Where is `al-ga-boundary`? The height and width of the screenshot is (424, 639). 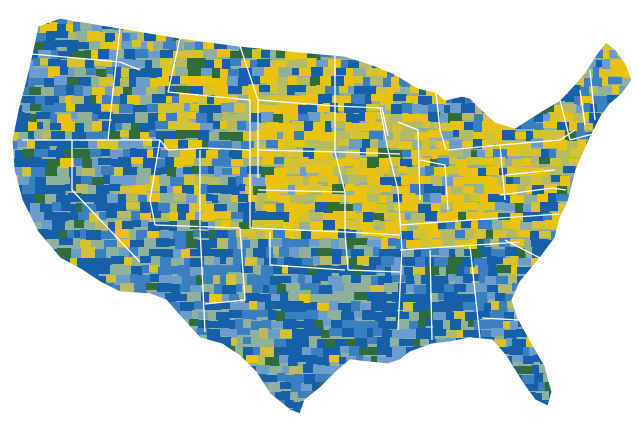
al-ga-boundary is located at coordinates (475, 292).